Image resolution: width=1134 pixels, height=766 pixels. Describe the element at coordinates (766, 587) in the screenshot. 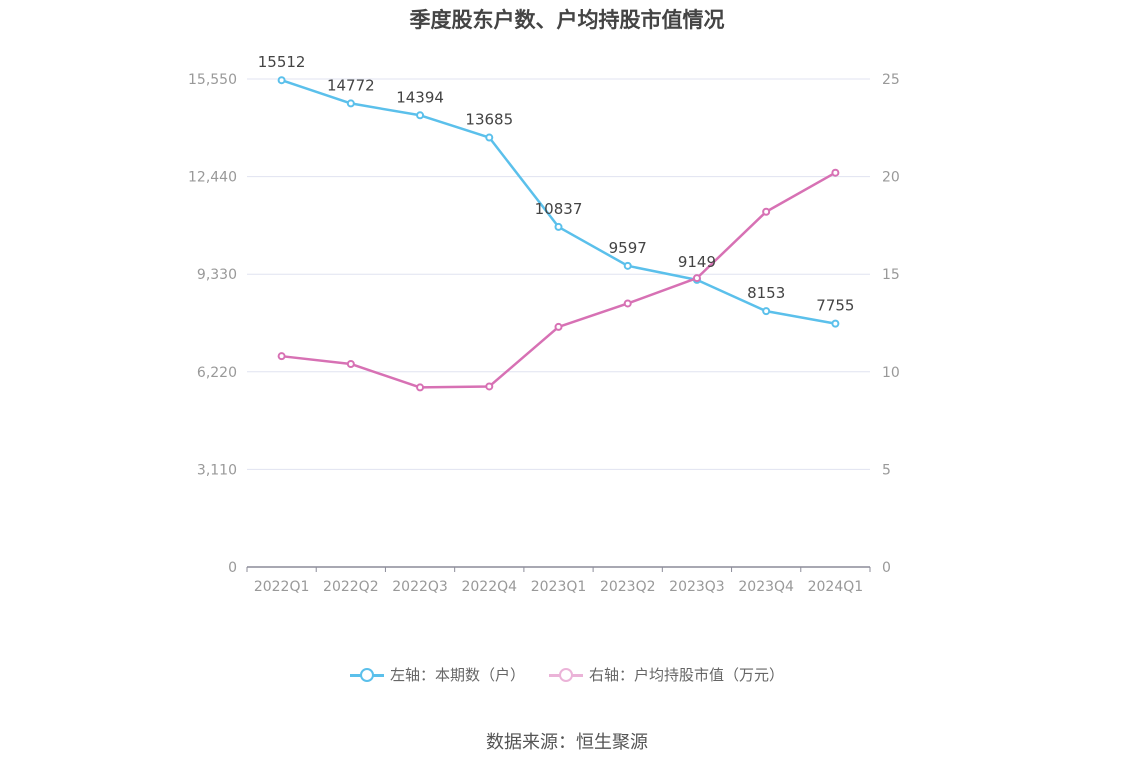

I see `x-tick-label: 2023Q4` at that location.